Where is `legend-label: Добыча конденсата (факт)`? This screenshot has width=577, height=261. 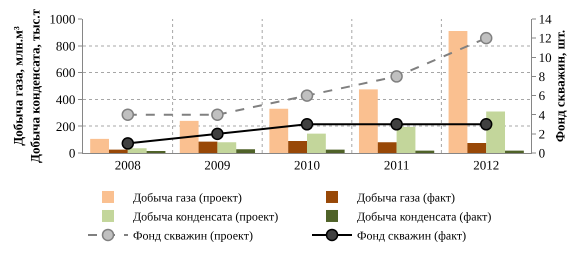
legend-label: Добыча конденсата (факт) is located at coordinates (424, 217).